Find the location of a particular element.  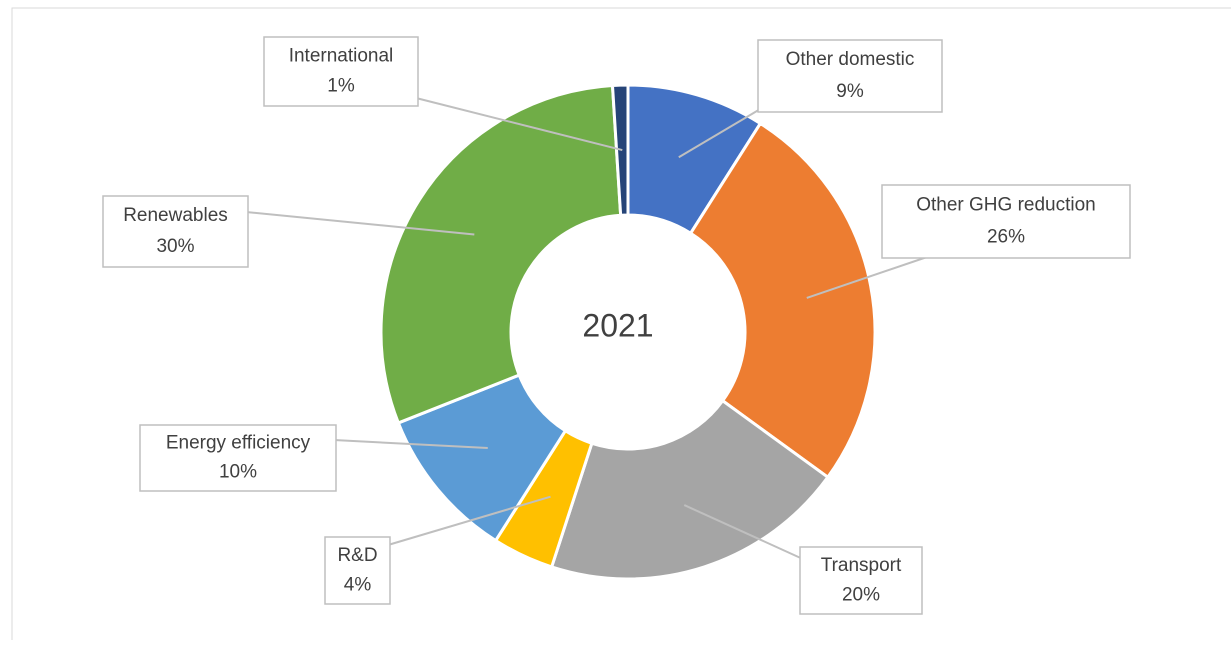

label-category: Renewables is located at coordinates (175, 215).